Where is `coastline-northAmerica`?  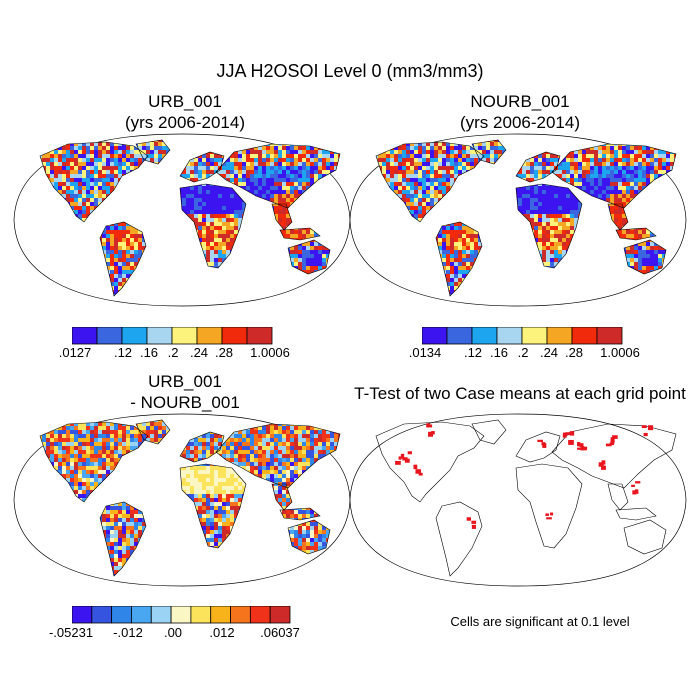
coastline-northAmerica is located at coordinates (94, 182).